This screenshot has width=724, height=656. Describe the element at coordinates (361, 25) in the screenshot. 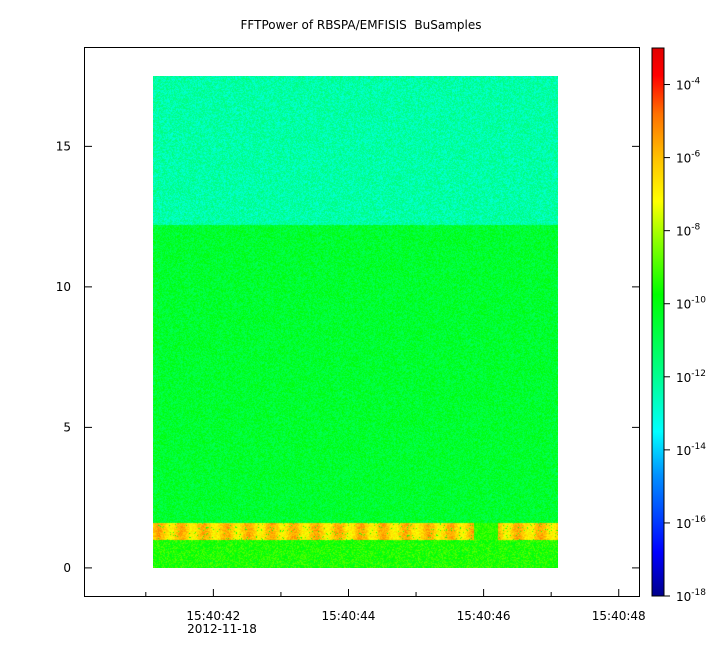

I see `chart-title: FFTPower of RBSPA/EMFISIS BuSamples` at that location.